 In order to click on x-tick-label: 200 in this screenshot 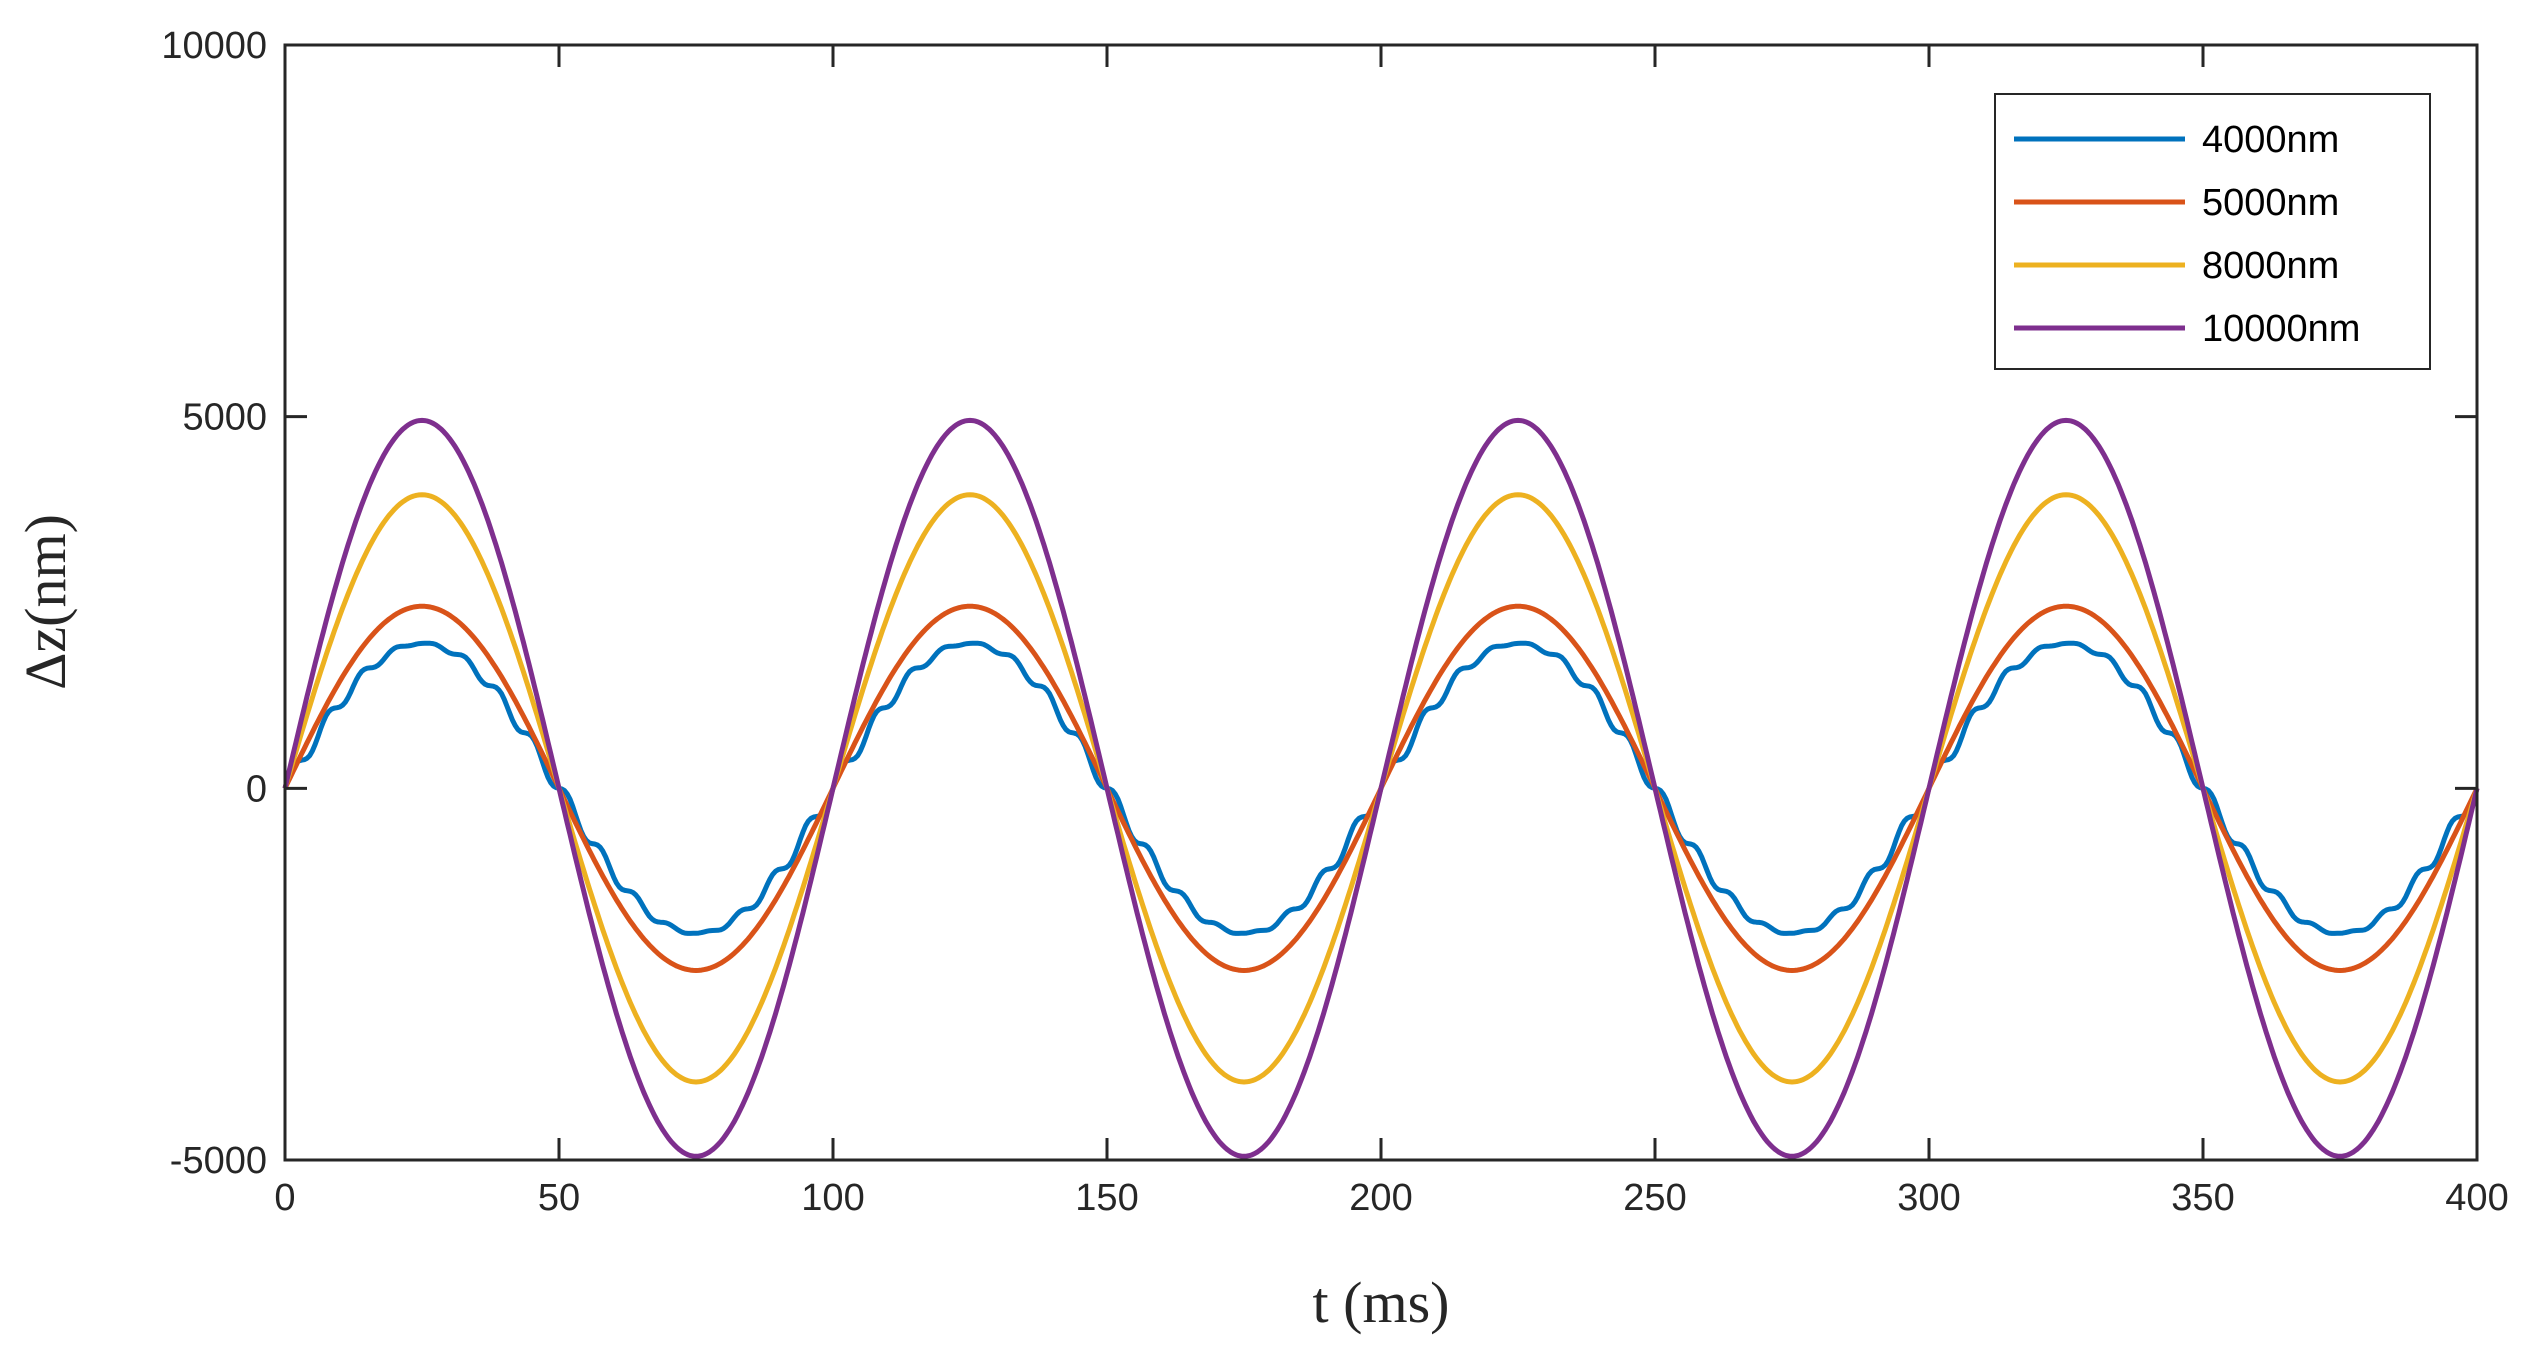, I will do `click(1380, 1198)`.